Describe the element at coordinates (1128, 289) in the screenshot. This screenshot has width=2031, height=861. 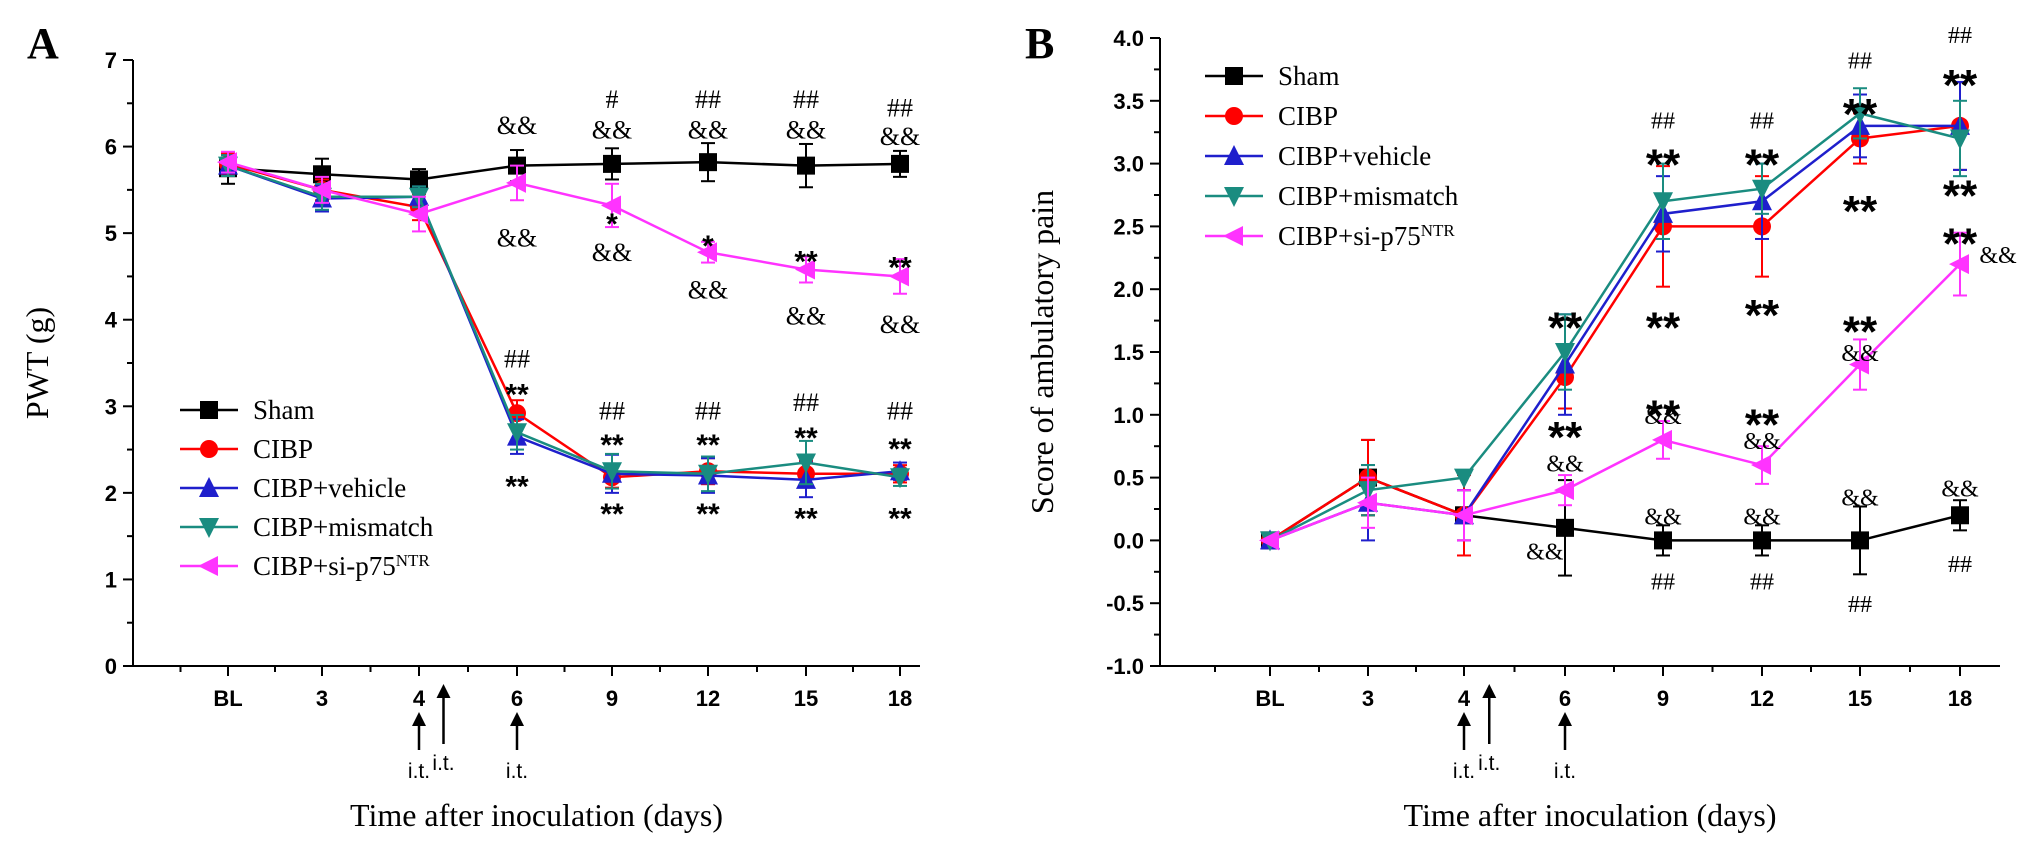
I see `y-tick-label: 2.0` at that location.